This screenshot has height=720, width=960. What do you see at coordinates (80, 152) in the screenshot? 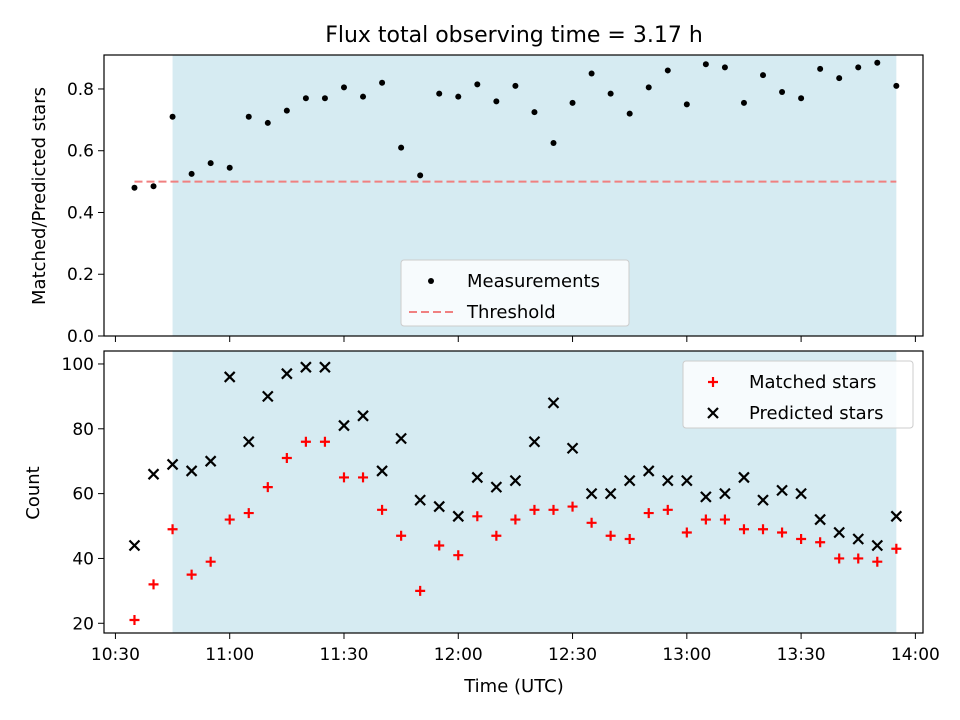
I see `top-y-tick-label: 0.6` at bounding box center [80, 152].